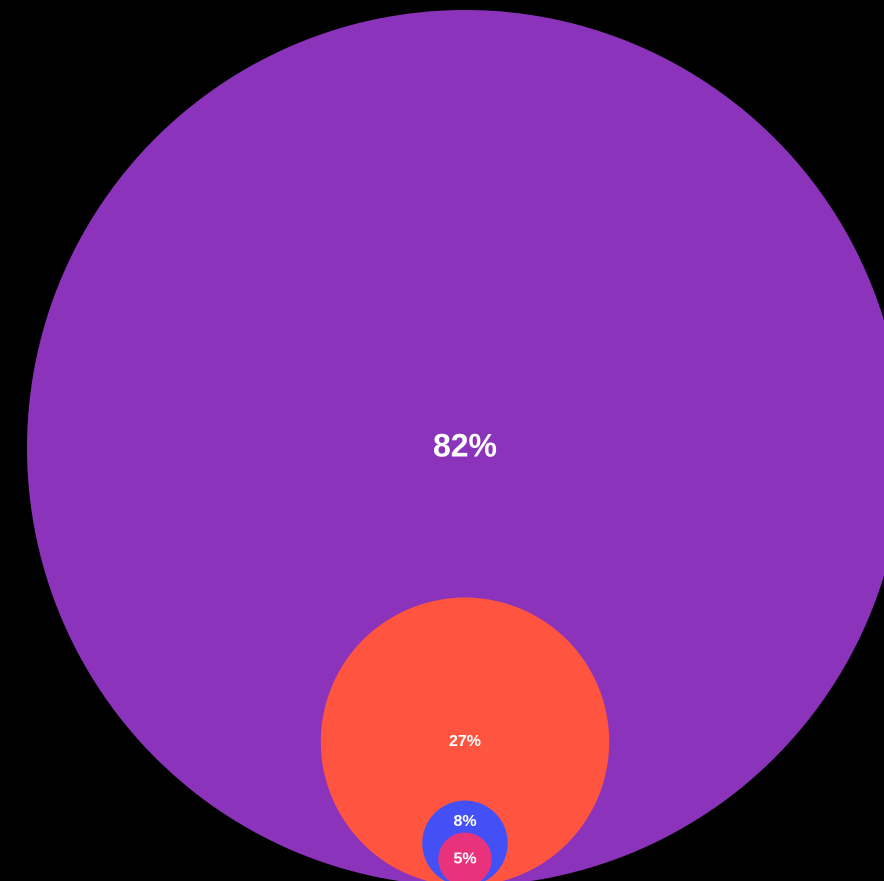  I want to click on value-label: 5%, so click(464, 859).